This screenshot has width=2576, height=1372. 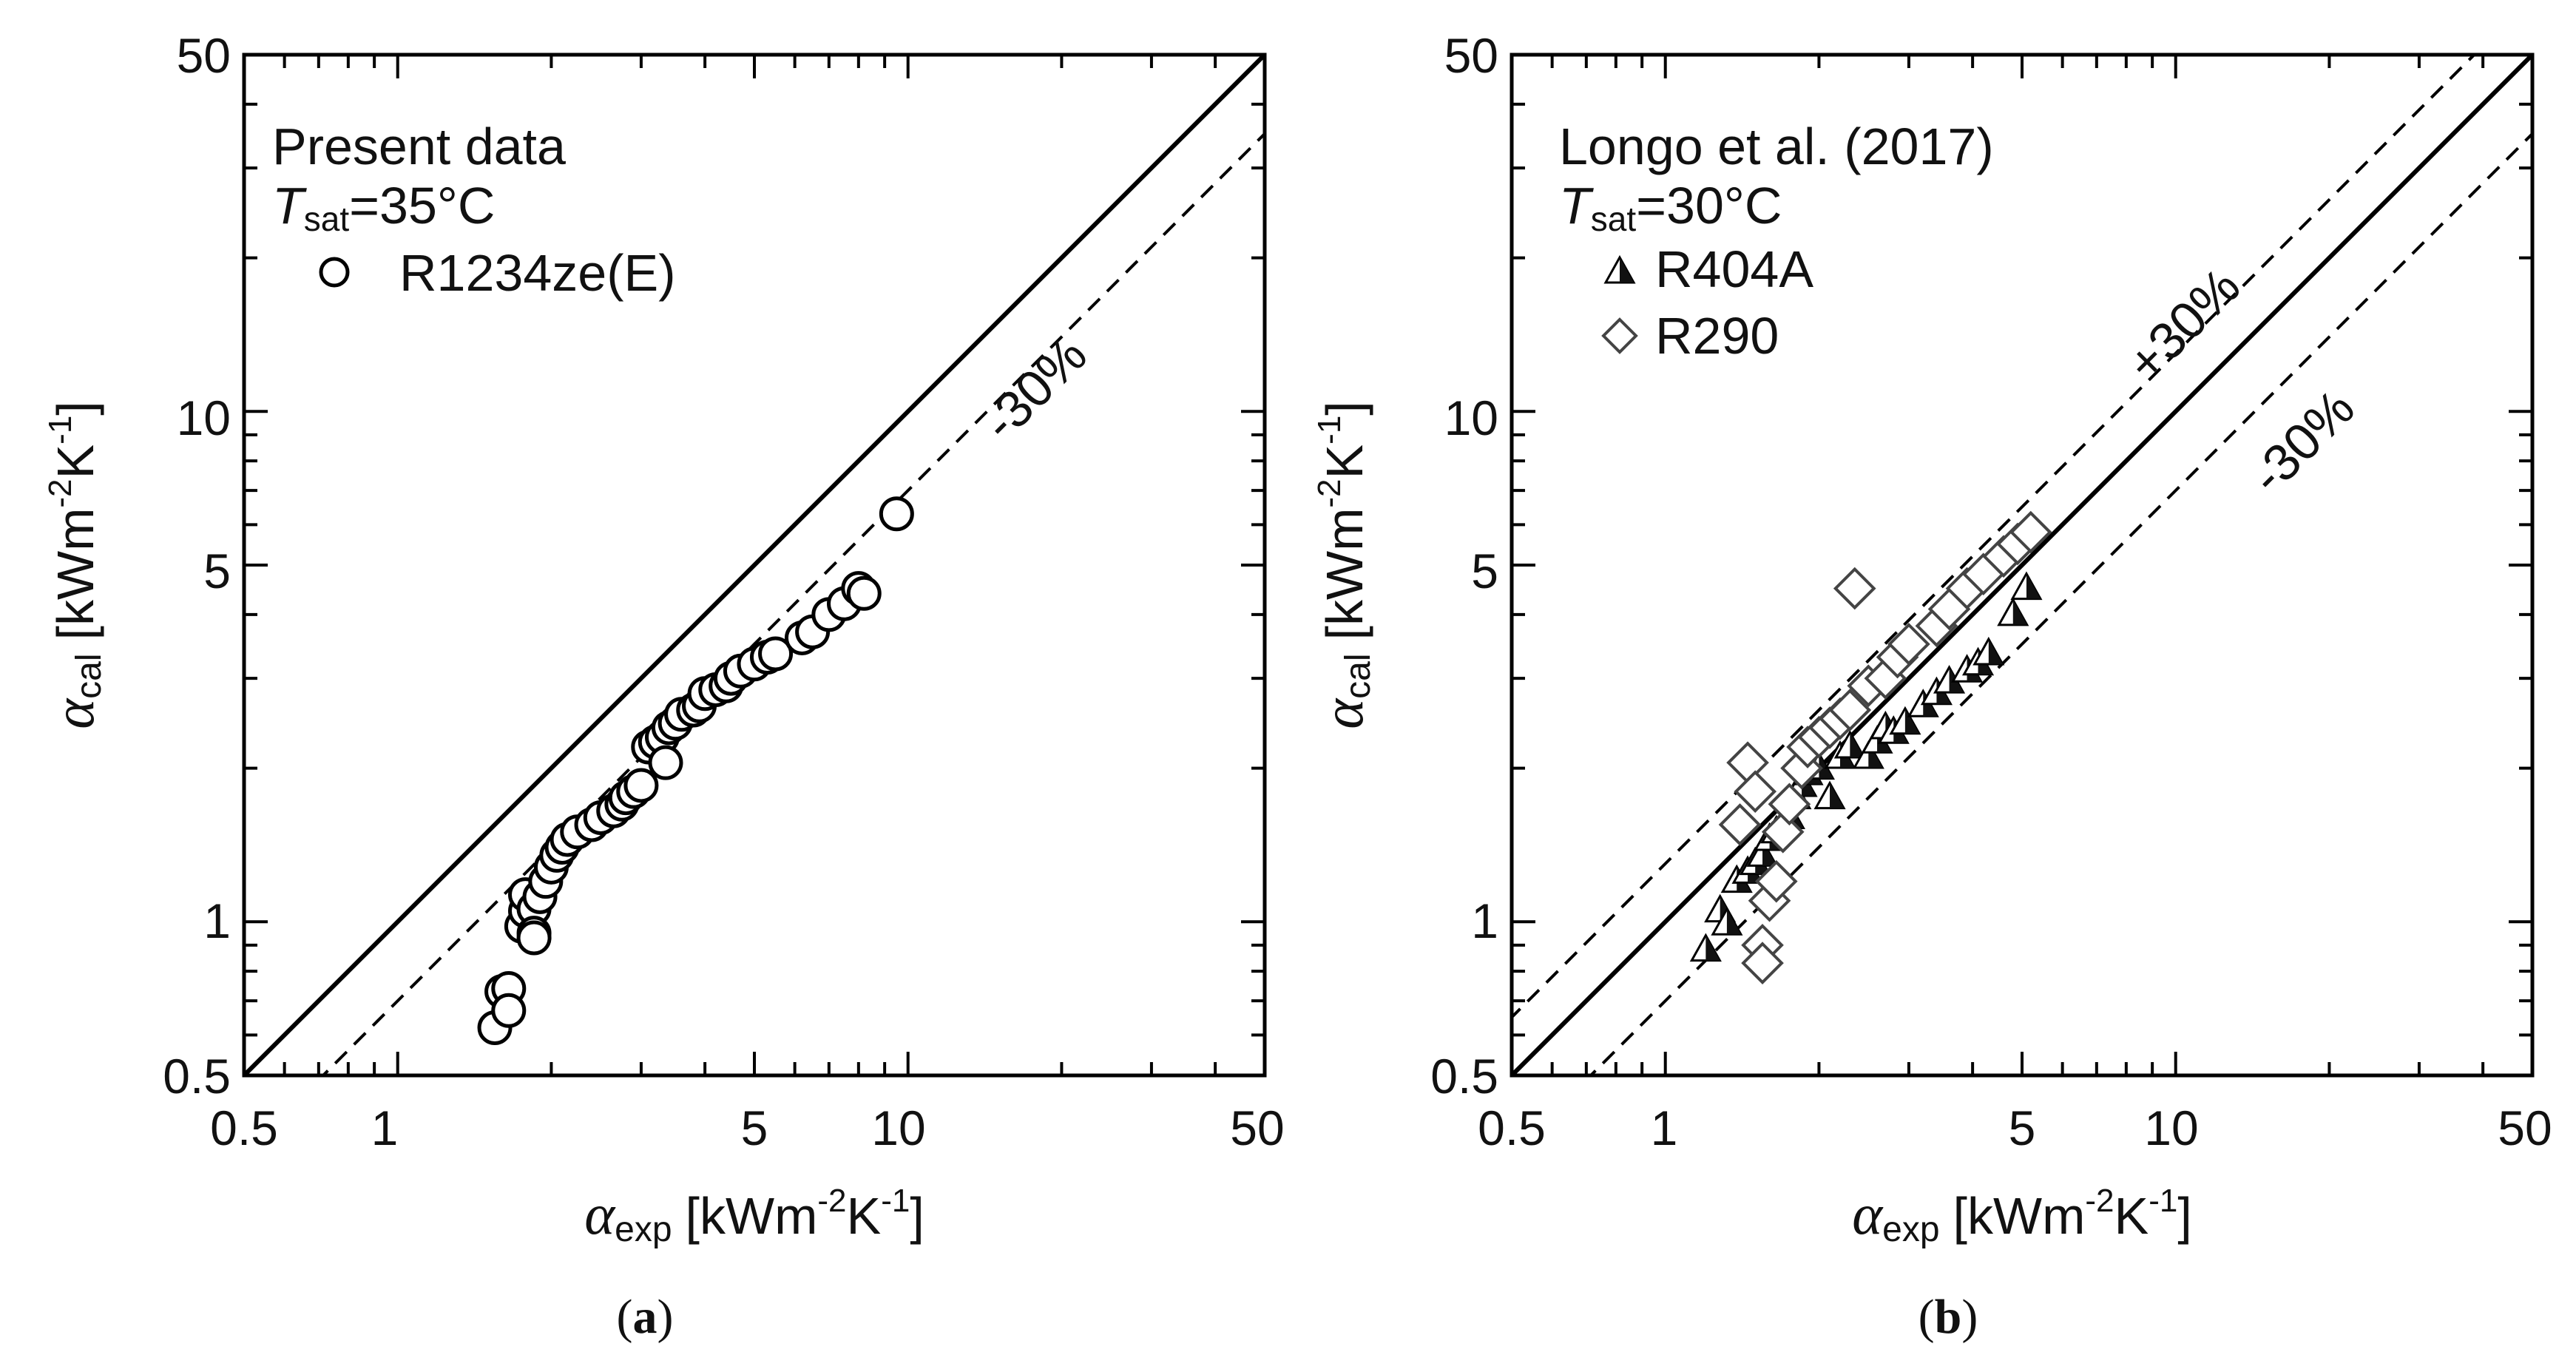 What do you see at coordinates (1619, 335) in the screenshot?
I see `legend-marker-diamond` at bounding box center [1619, 335].